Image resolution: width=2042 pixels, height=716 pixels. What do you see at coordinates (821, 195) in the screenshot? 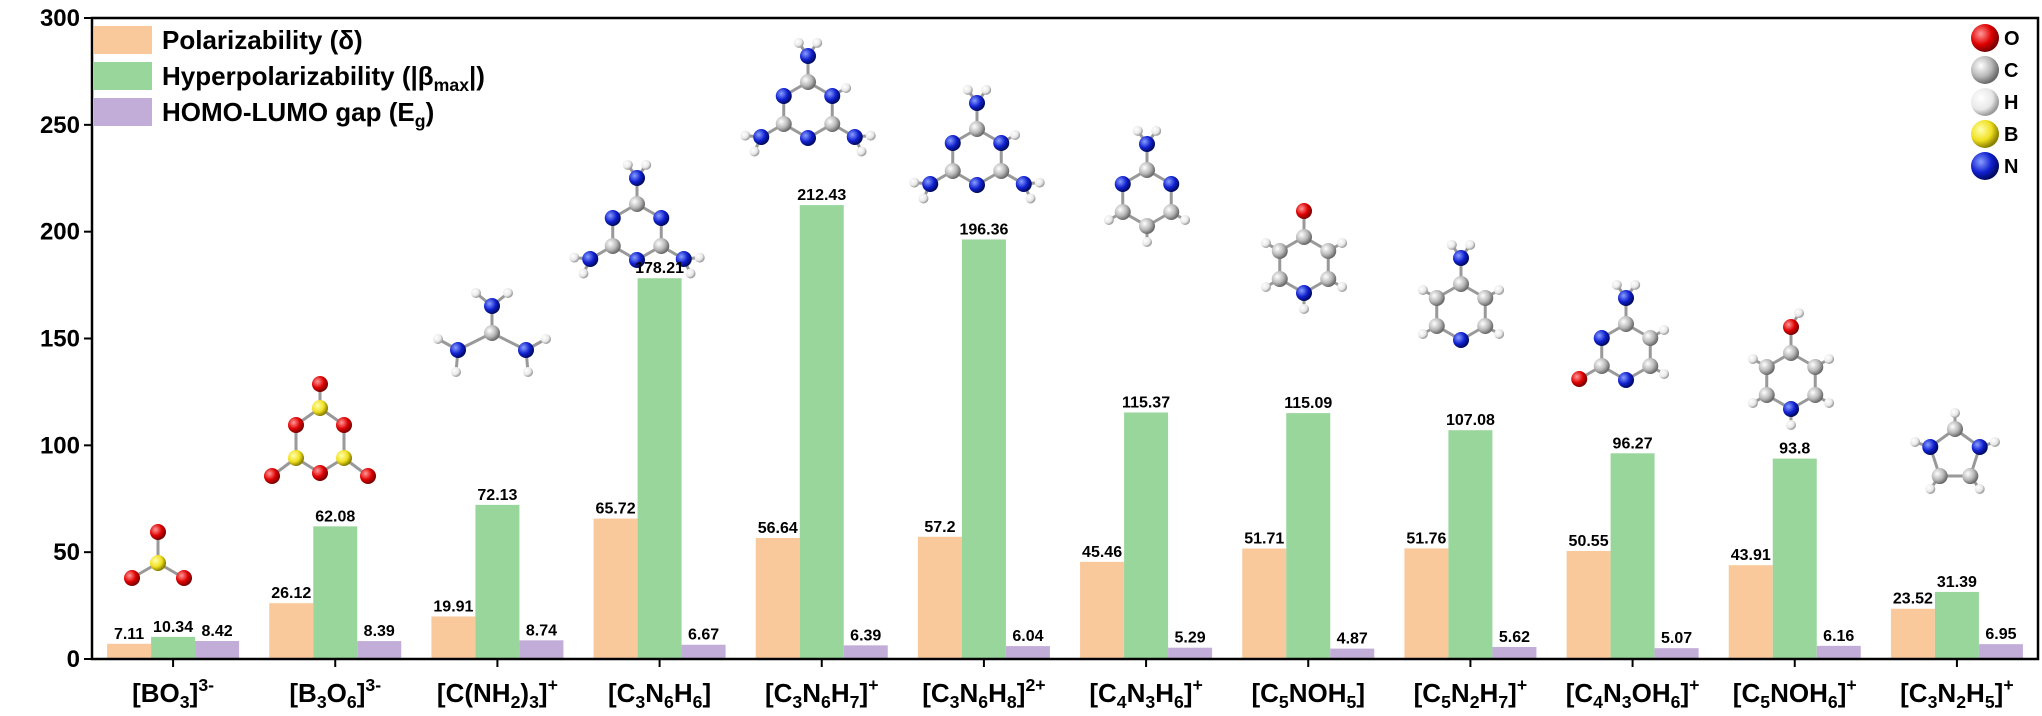
I see `data-label-hyperpolarizability: 212.43` at bounding box center [821, 195].